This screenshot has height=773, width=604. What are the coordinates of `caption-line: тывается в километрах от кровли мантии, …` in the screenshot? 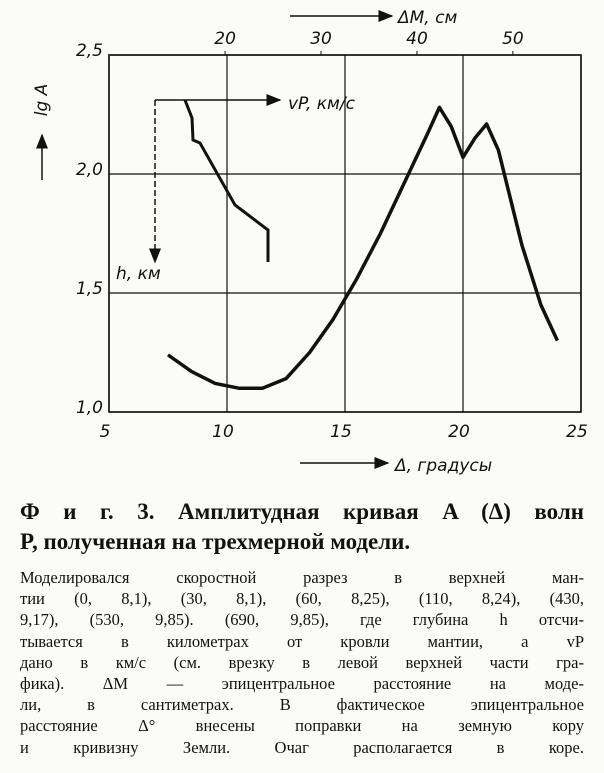 It's located at (302, 641).